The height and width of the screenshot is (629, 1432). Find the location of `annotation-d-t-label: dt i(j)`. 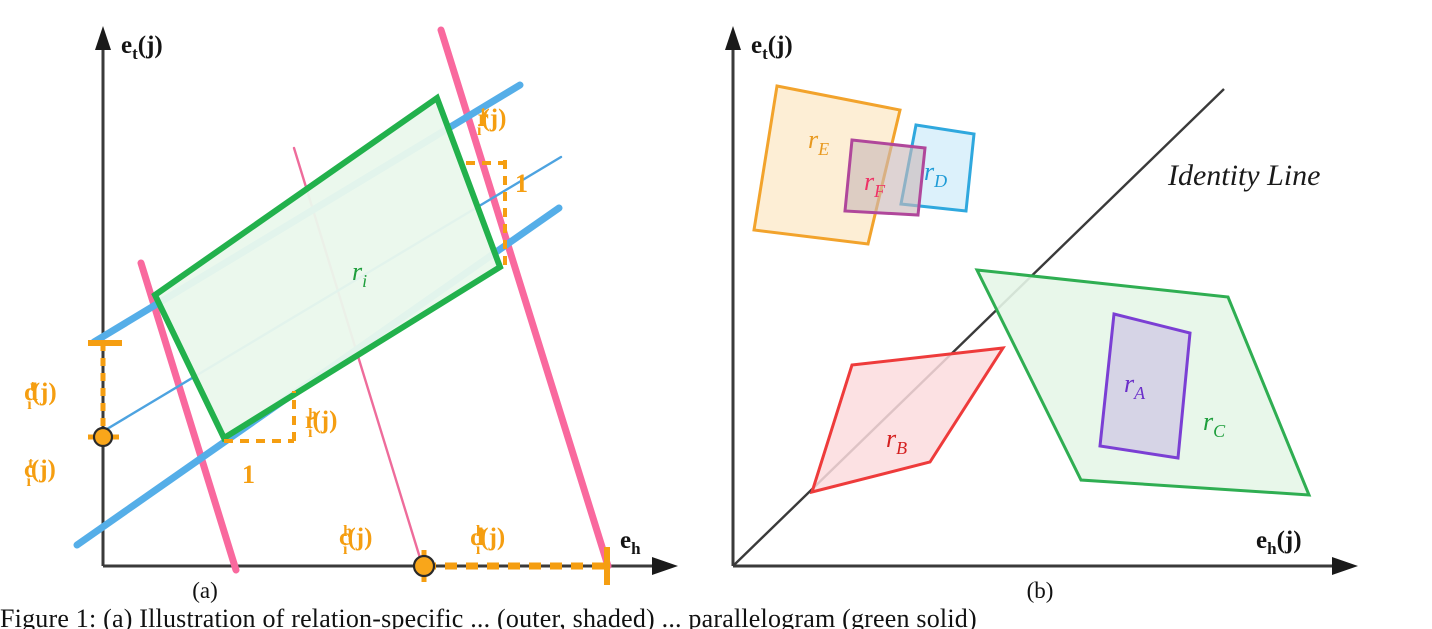

annotation-d-t-label: dt i(j) is located at coordinates (40, 395).